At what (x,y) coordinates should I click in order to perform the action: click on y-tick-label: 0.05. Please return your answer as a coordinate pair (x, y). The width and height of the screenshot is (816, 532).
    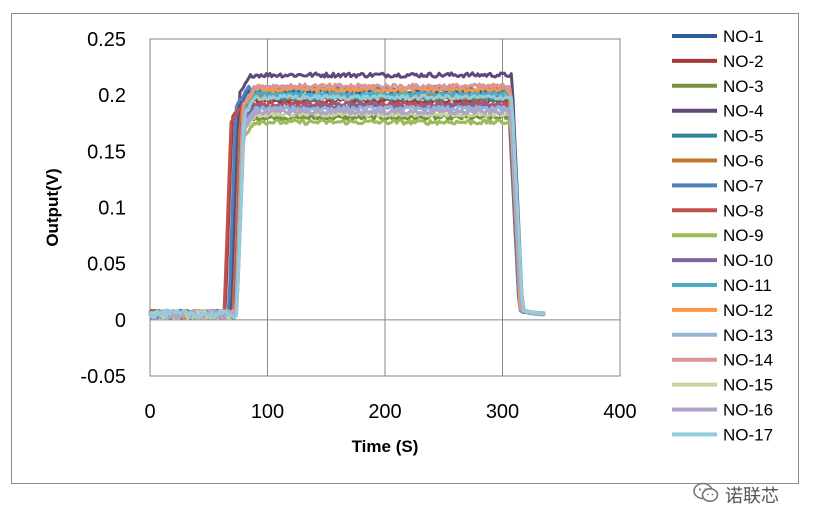
    Looking at the image, I should click on (106, 265).